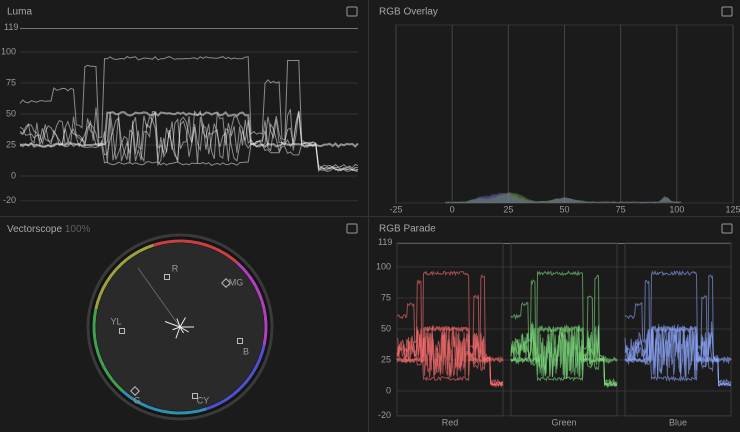 The image size is (740, 432). I want to click on target-label: YL, so click(115, 321).